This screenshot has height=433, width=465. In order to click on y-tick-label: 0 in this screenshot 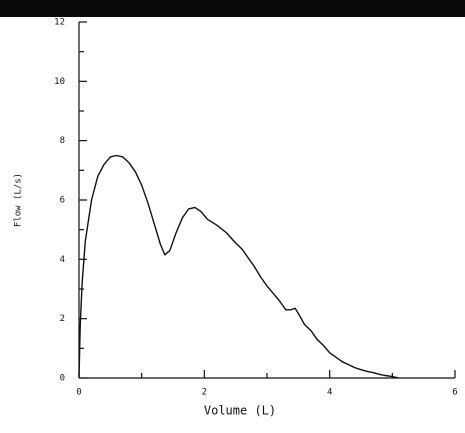, I will do `click(62, 379)`.